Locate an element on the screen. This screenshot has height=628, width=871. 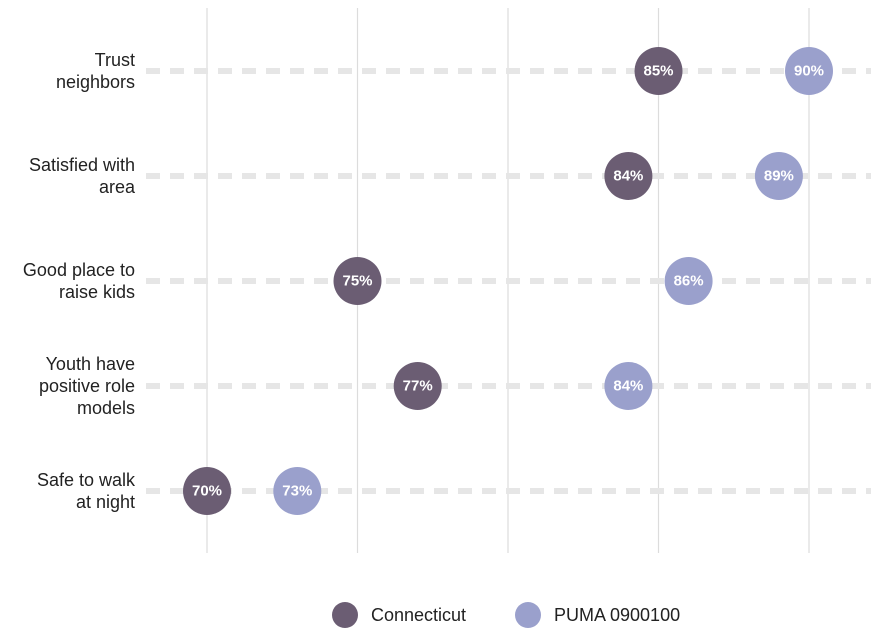
category-label-line: area is located at coordinates (117, 187).